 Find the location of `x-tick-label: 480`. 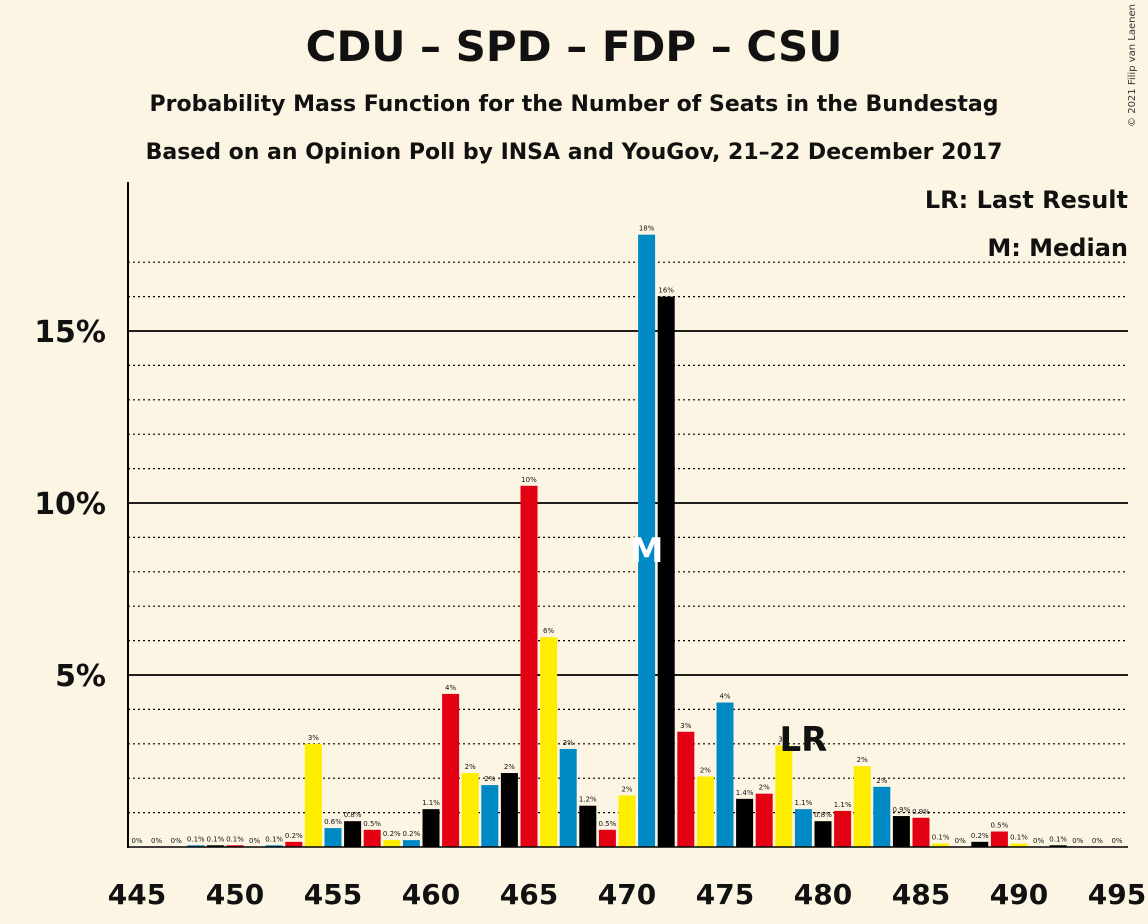

x-tick-label: 480 is located at coordinates (823, 894).